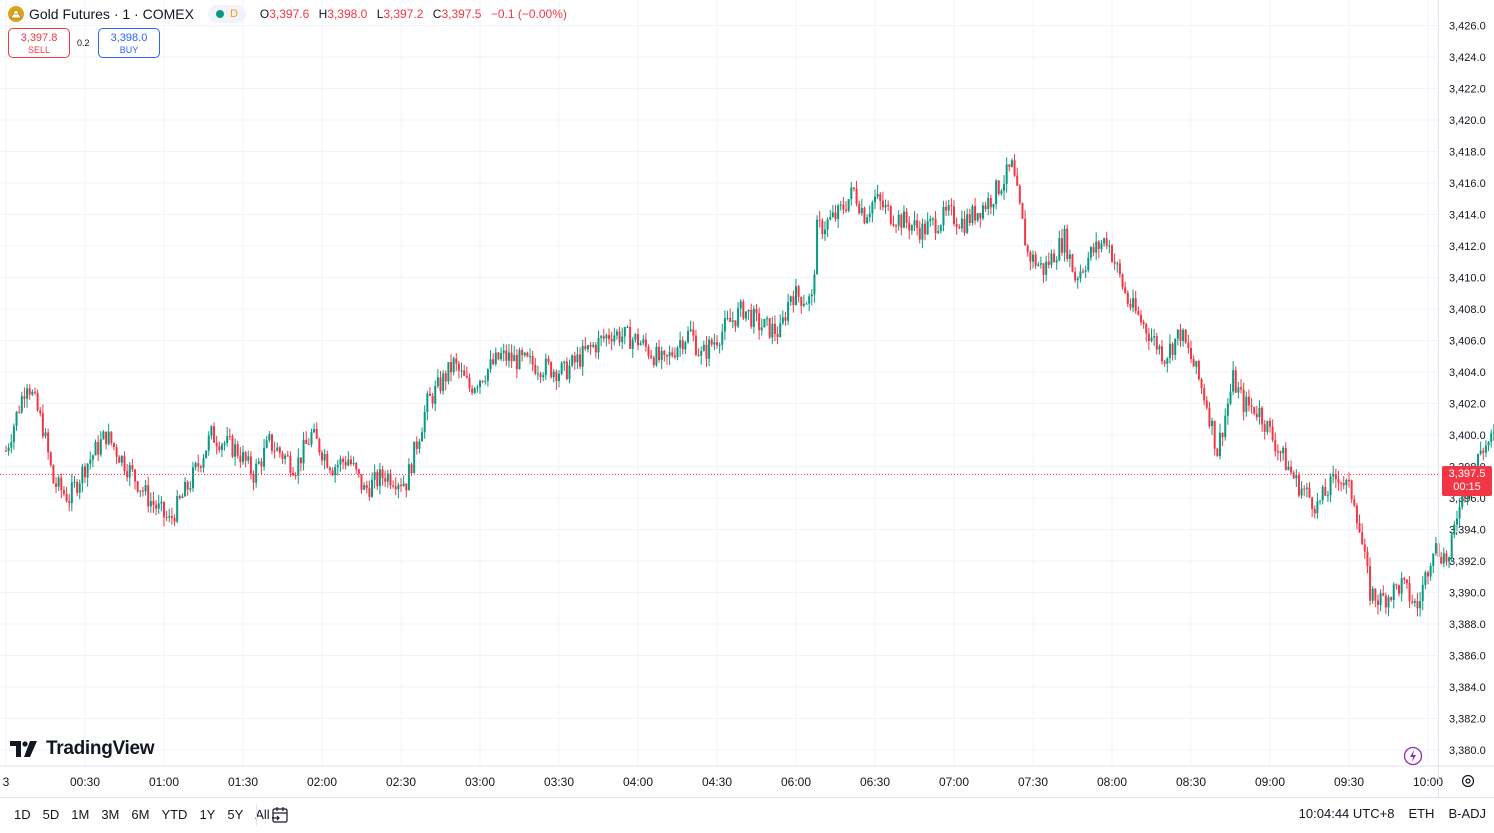  I want to click on lightning-icon, so click(1413, 758).